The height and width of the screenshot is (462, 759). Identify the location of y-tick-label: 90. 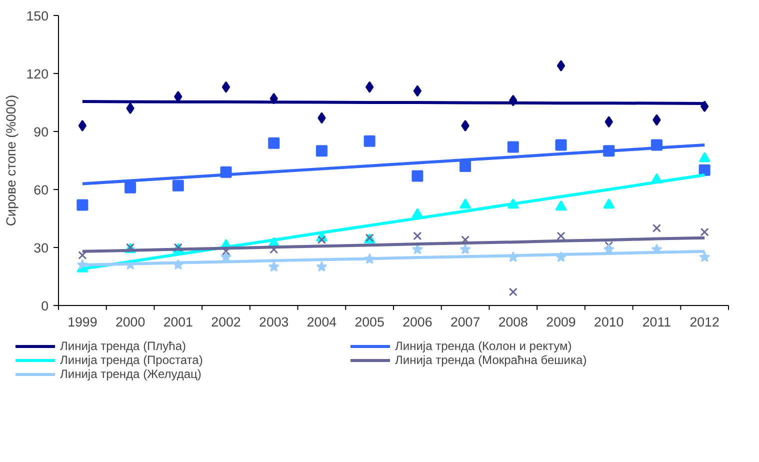
(41, 132).